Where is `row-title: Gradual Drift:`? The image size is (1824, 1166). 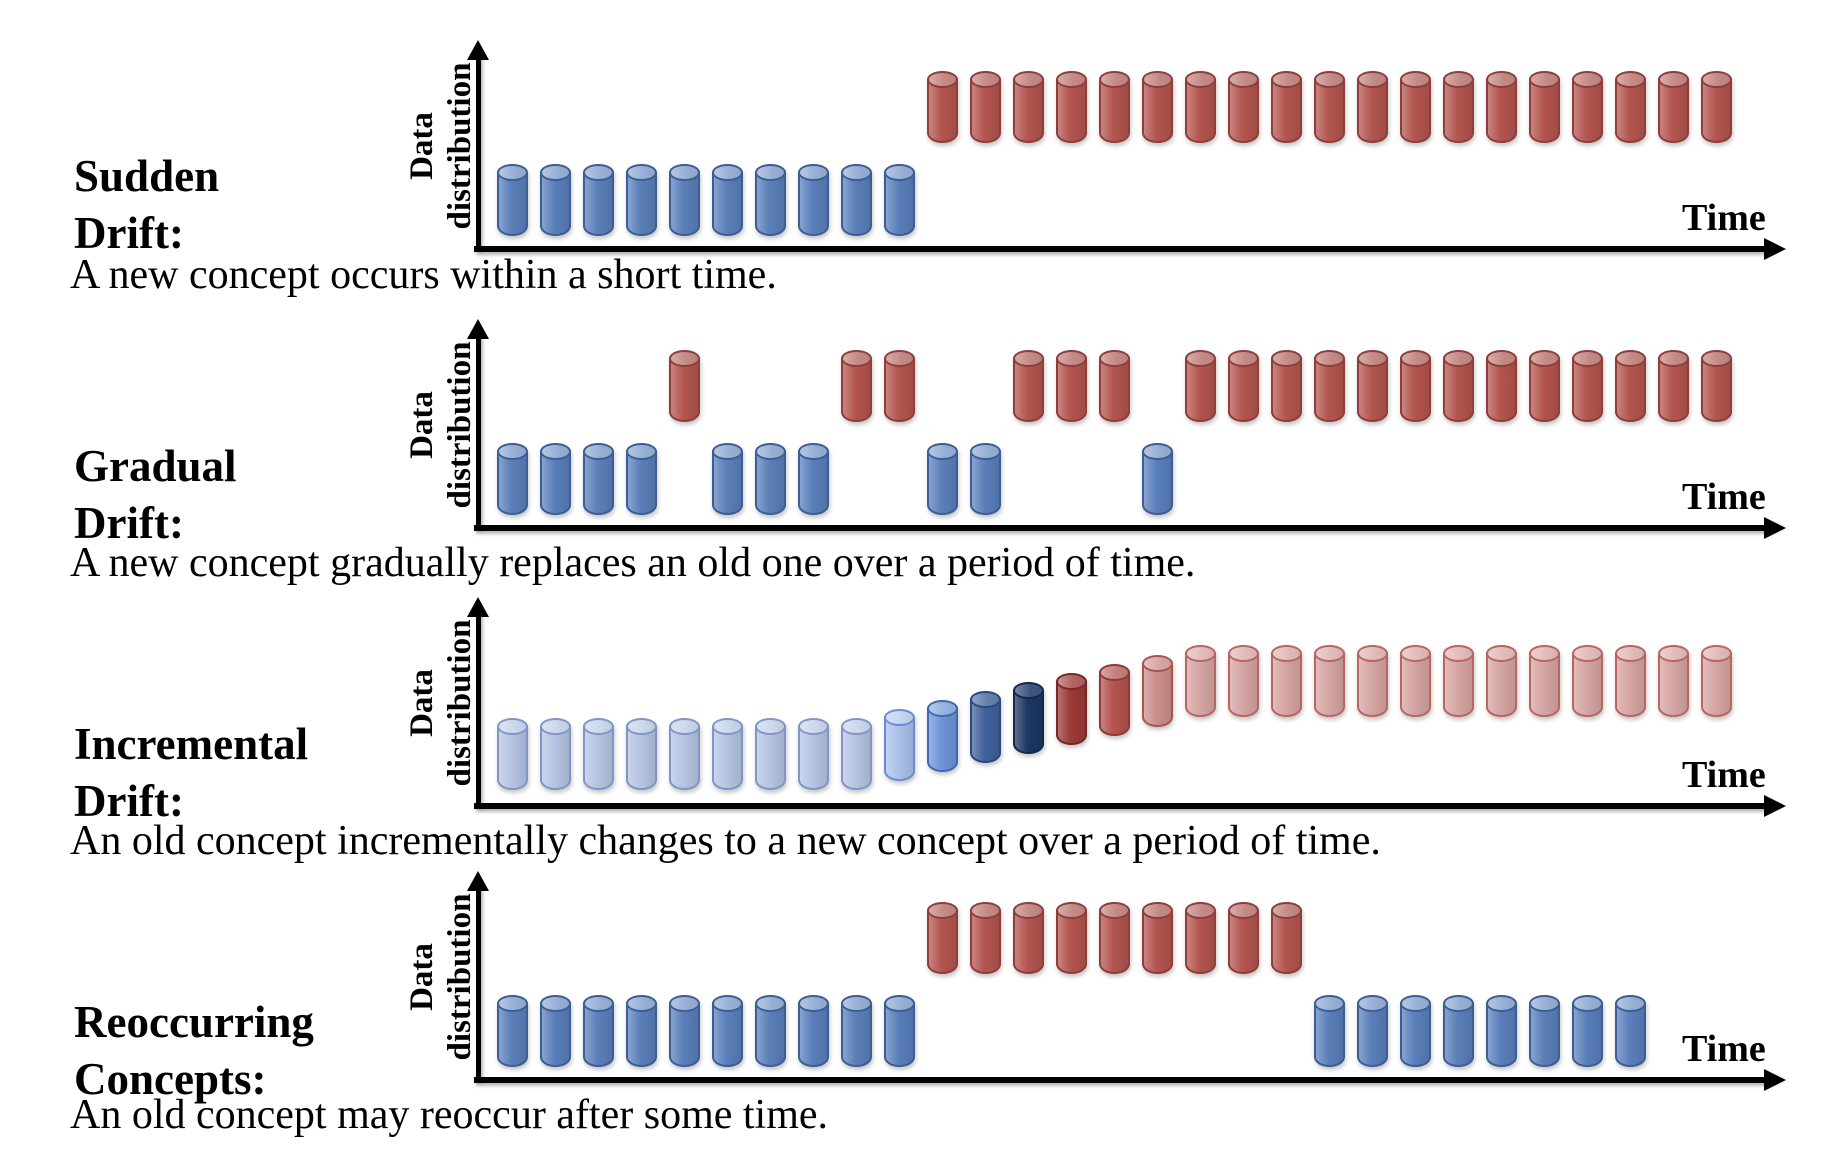 row-title: Gradual Drift: is located at coordinates (155, 495).